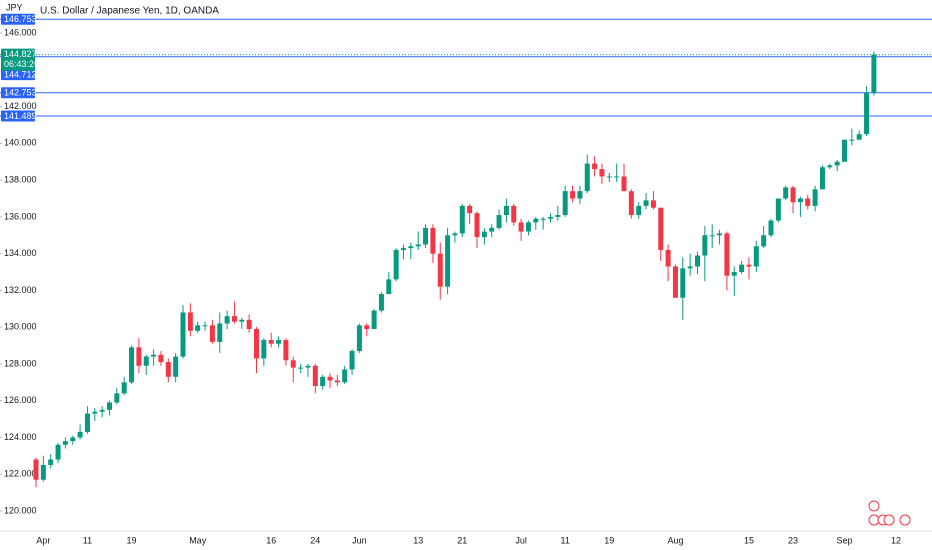  I want to click on price-line-label: 142.753, so click(20, 93).